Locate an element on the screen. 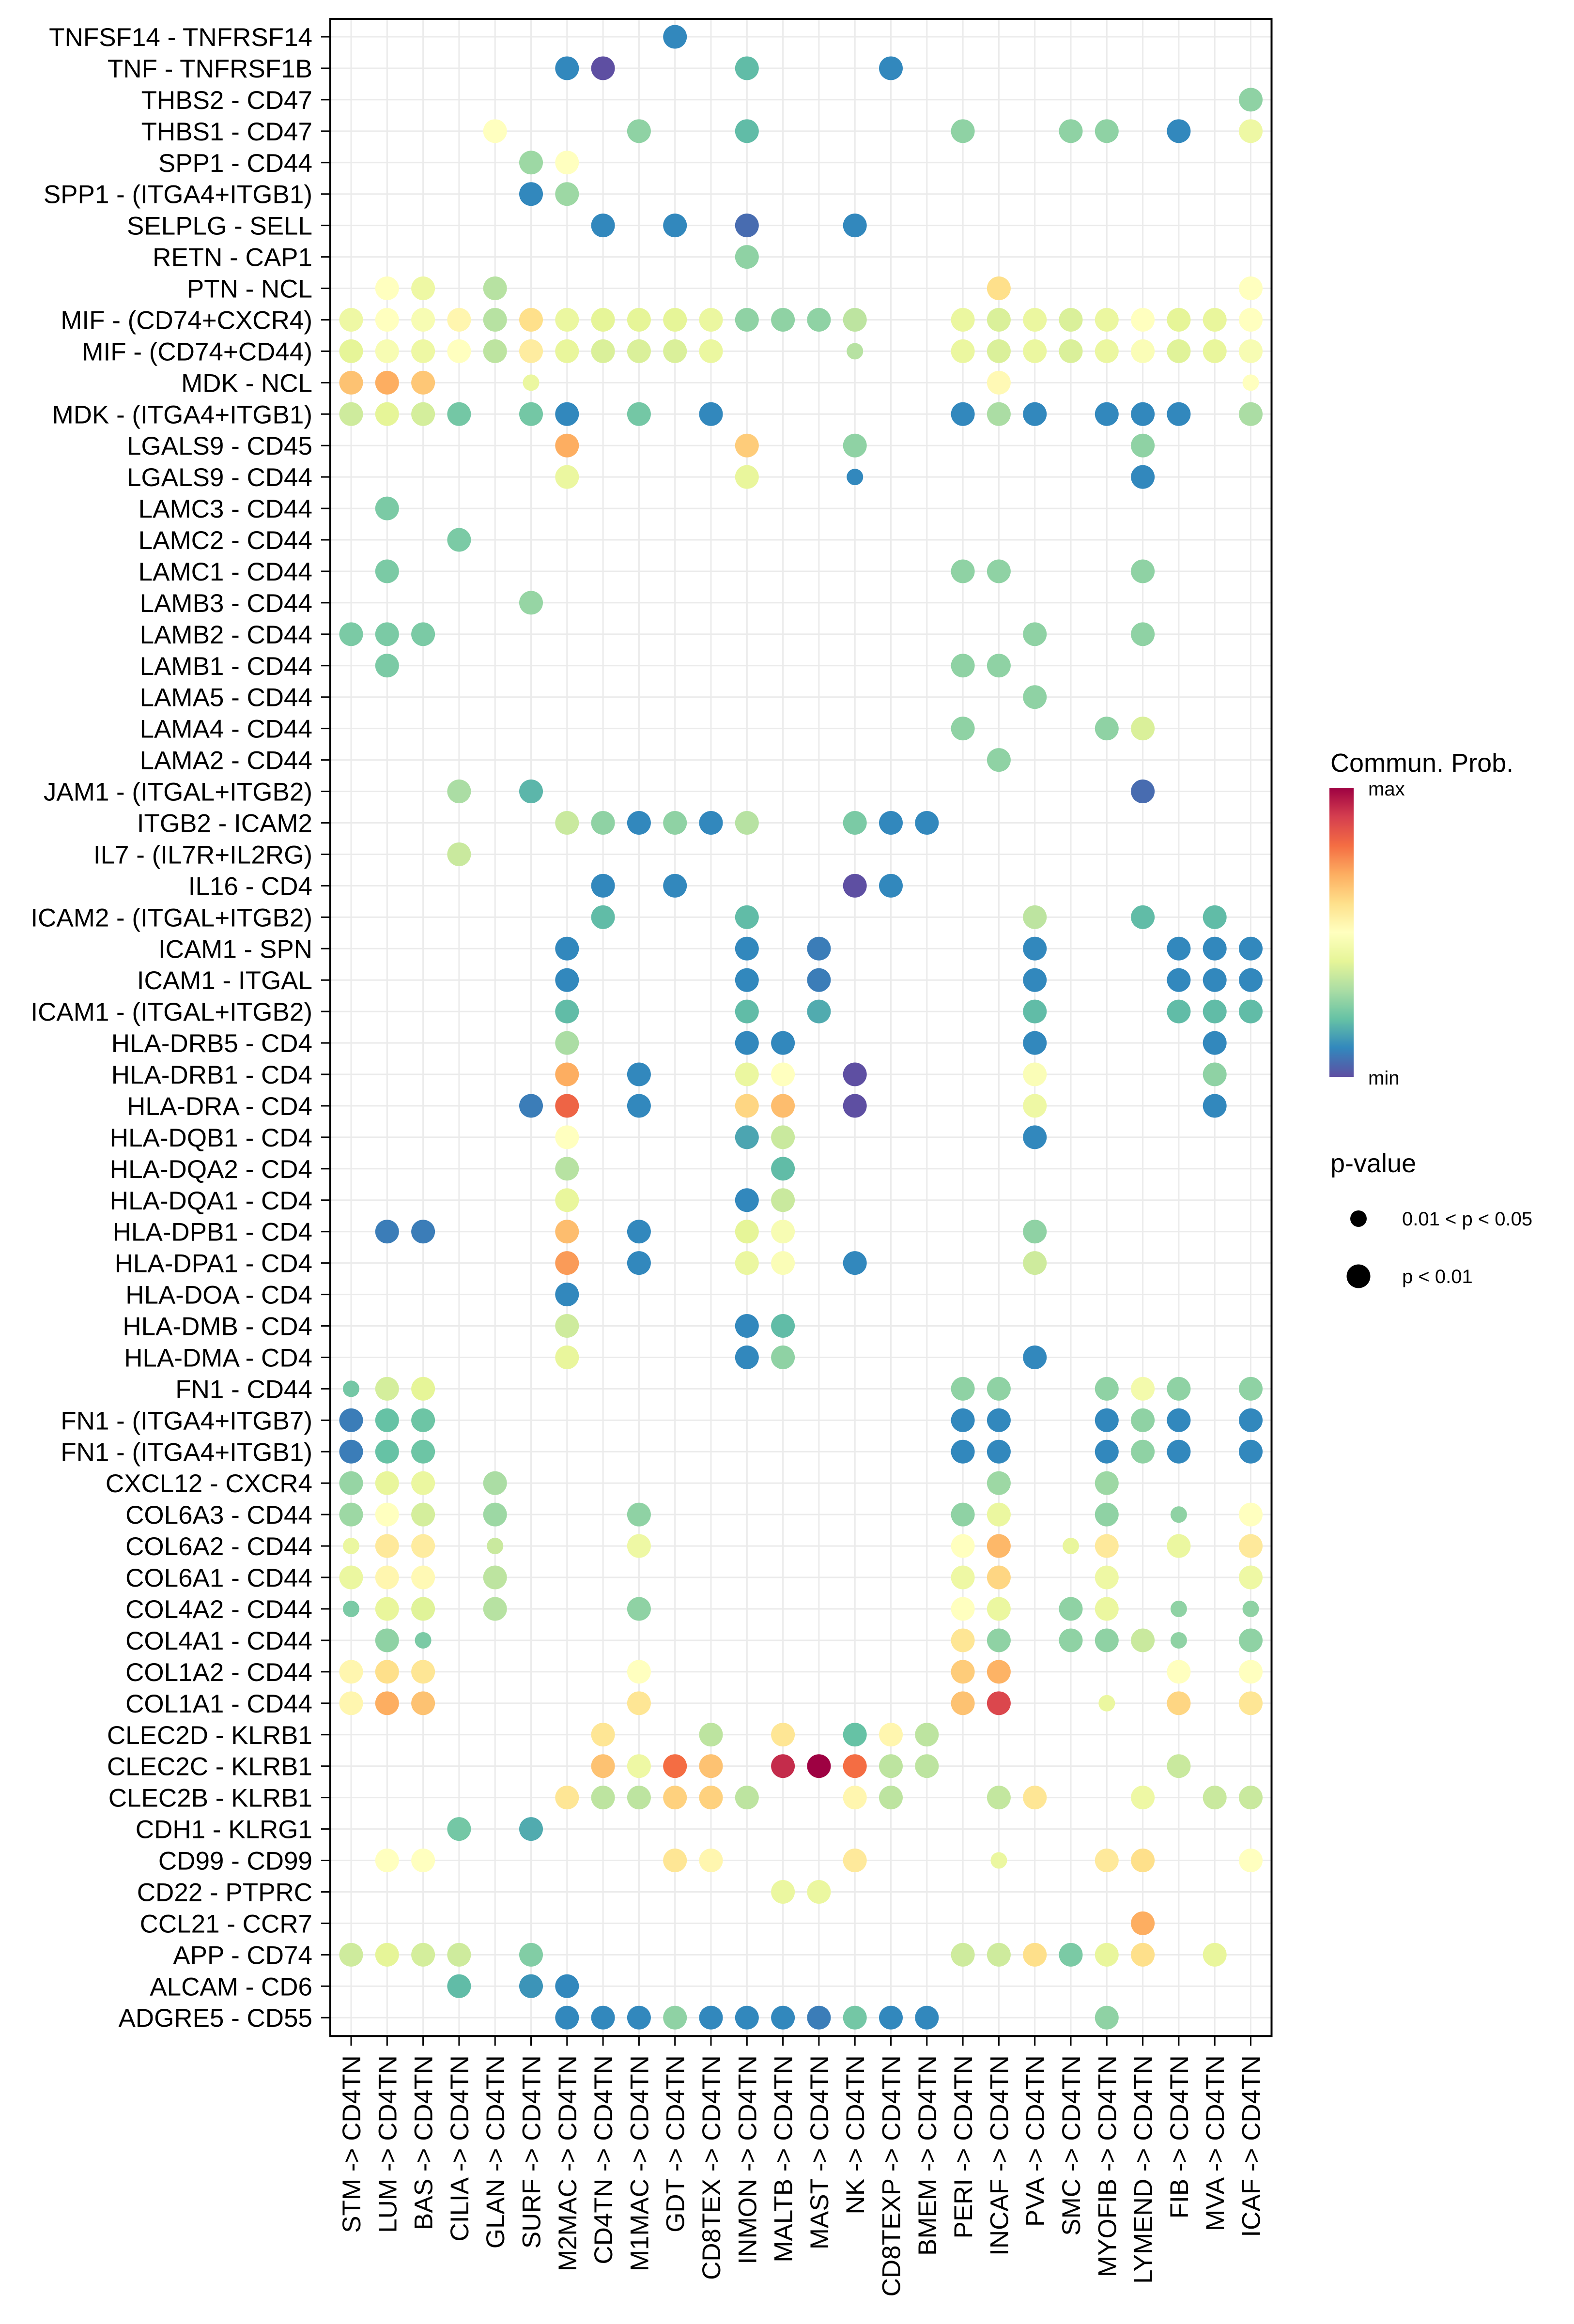 The image size is (1574, 2324). size-legend-label-small: 0.01 < p < 0.05 is located at coordinates (1467, 1219).